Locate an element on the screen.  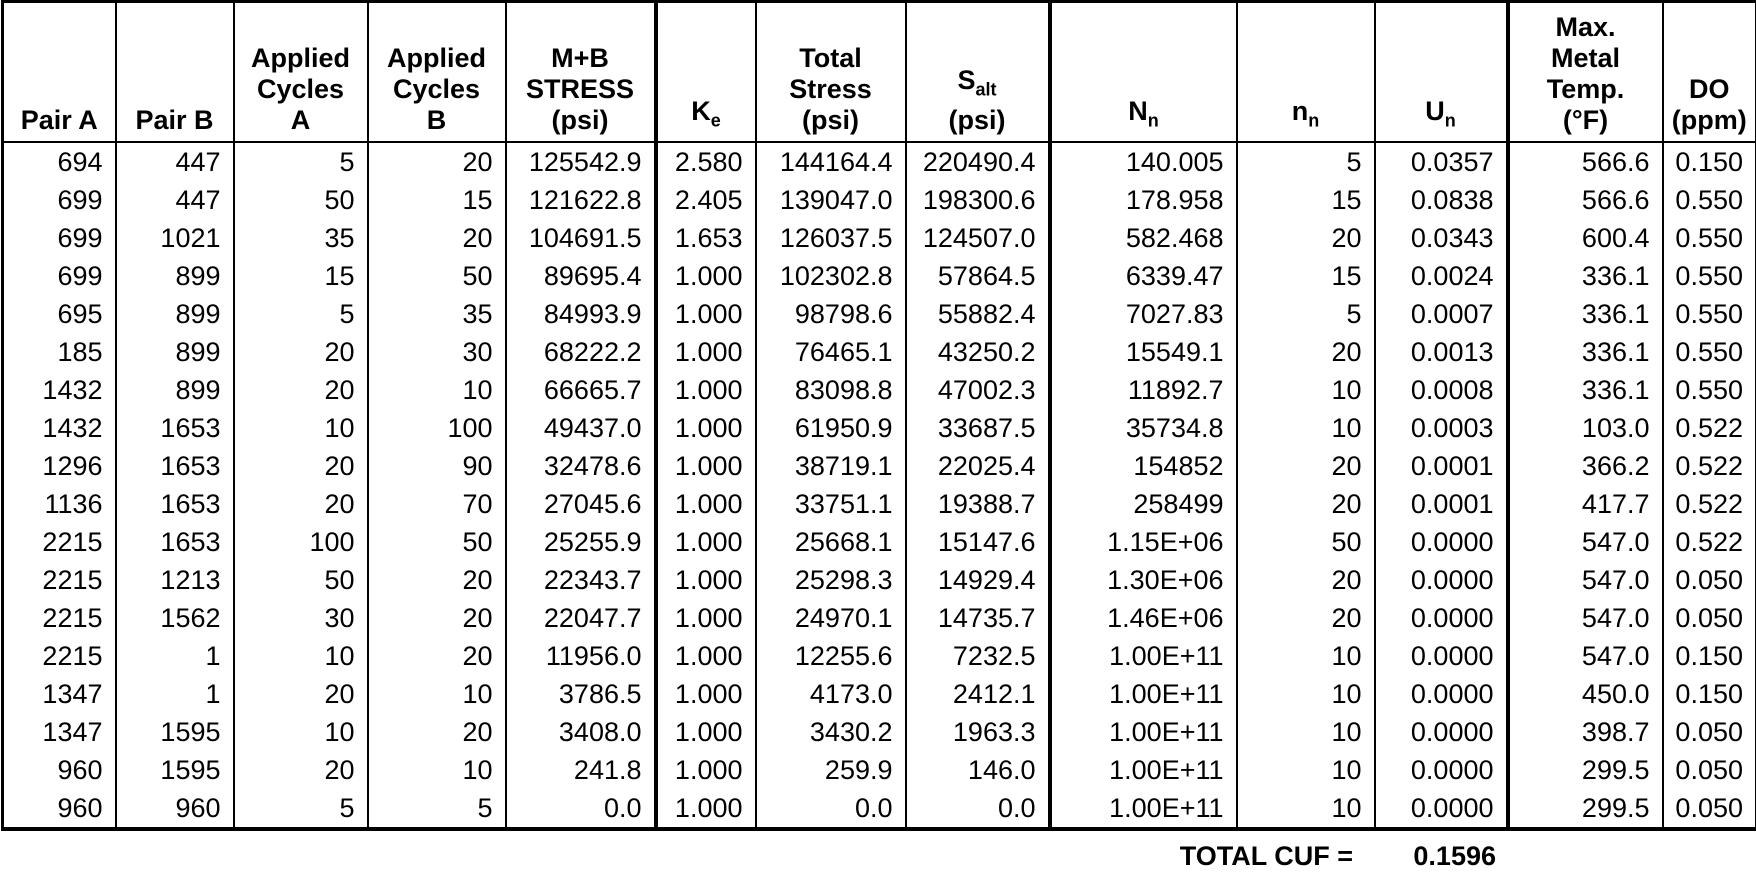
cell-cycles-b: 35 is located at coordinates (436, 314).